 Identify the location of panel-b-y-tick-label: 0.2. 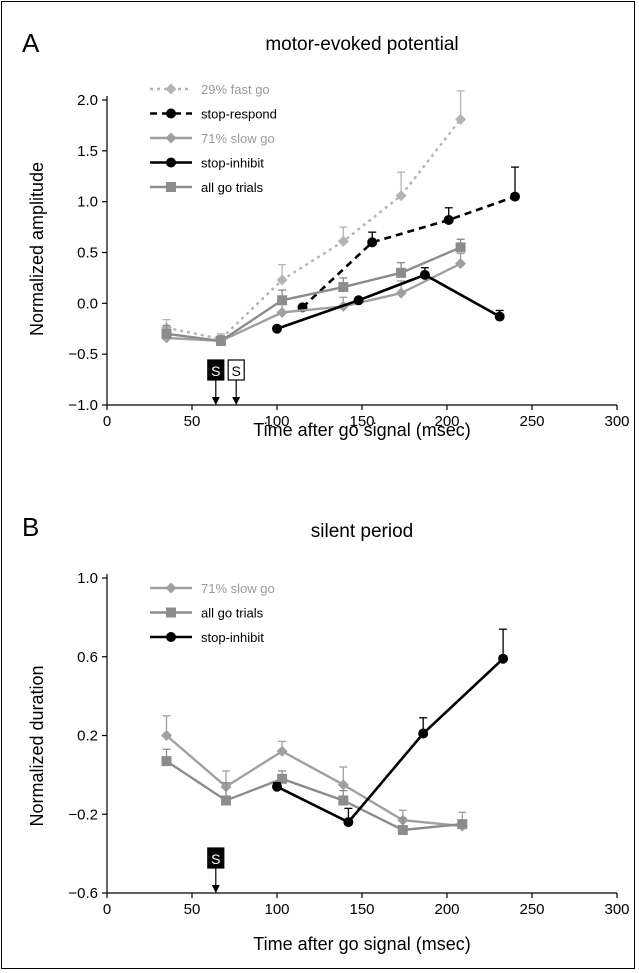
(87, 736).